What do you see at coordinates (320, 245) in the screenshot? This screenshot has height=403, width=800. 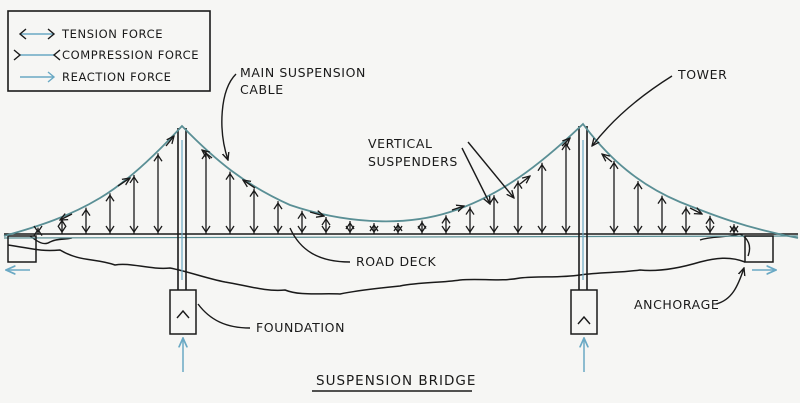 I see `road-deck-leader` at bounding box center [320, 245].